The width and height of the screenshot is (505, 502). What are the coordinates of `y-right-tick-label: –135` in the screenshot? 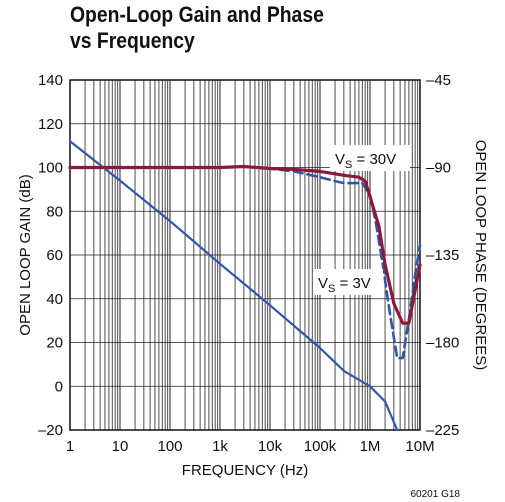 It's located at (442, 255).